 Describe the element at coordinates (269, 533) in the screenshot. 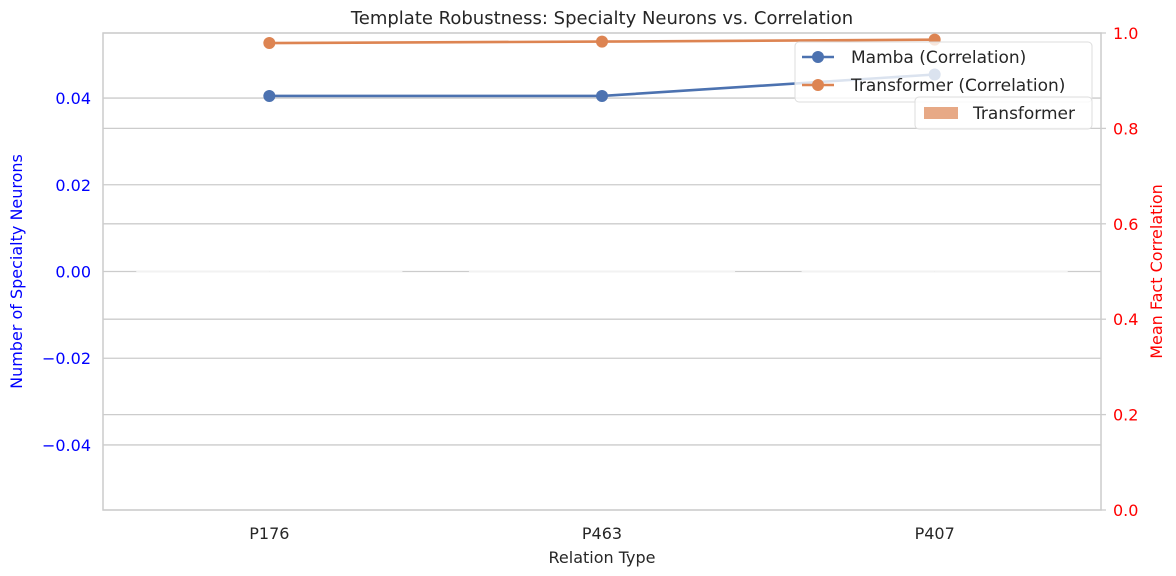

I see `x-tick-label: P176` at that location.